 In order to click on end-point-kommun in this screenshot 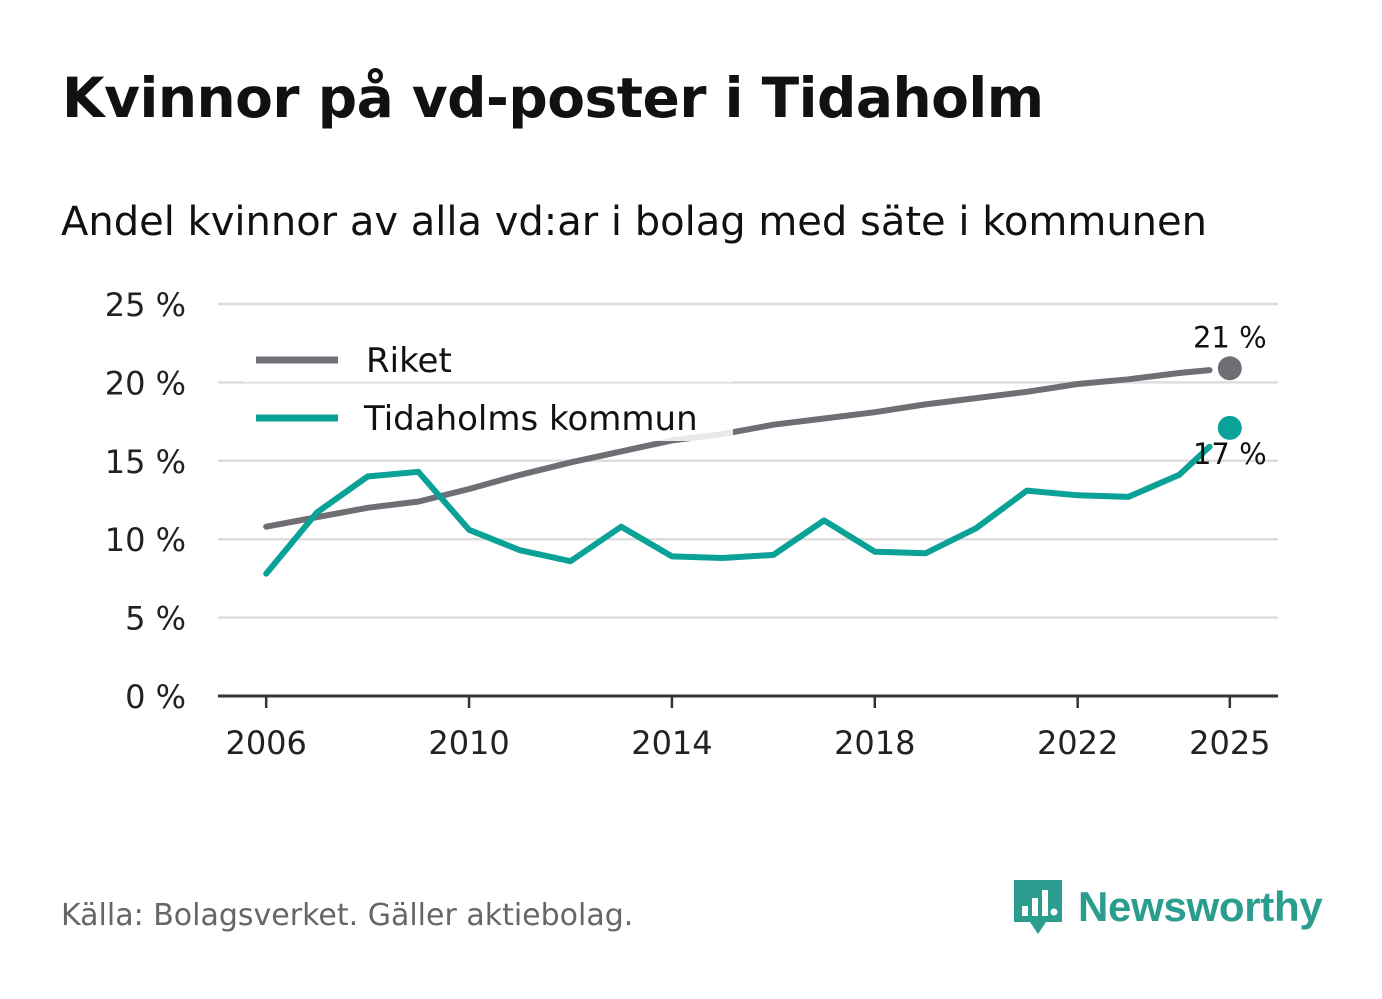, I will do `click(1229, 427)`.